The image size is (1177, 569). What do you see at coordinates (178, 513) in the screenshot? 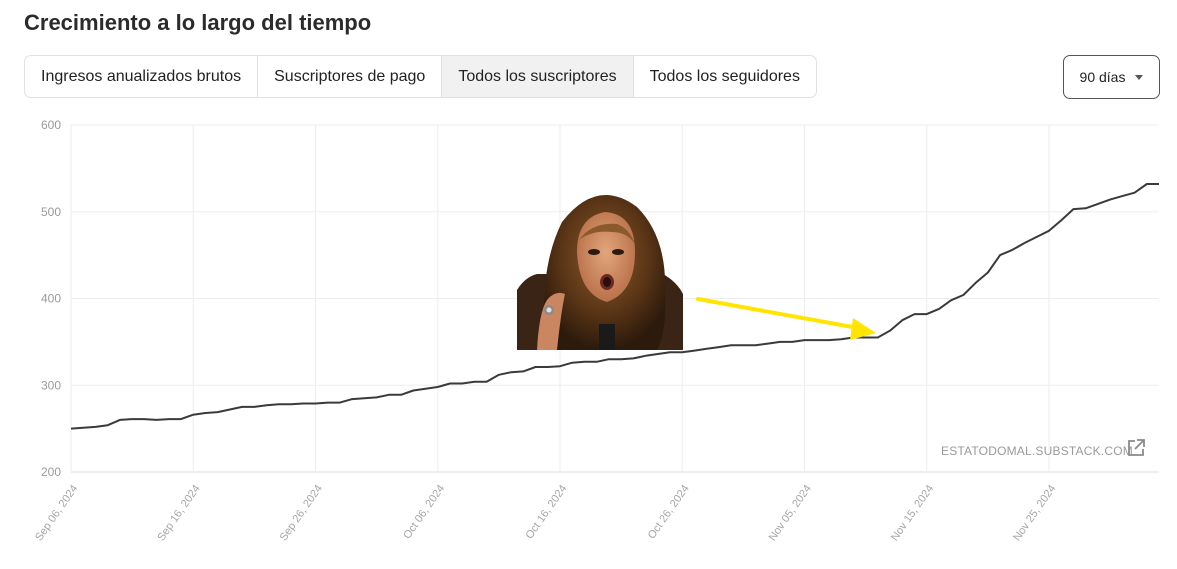
I see `x-tick-label: Sep 16, 2024` at bounding box center [178, 513].